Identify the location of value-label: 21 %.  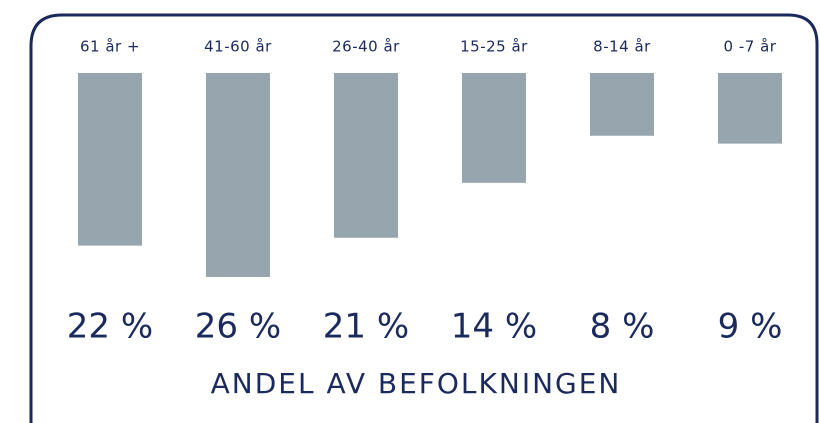
(366, 327).